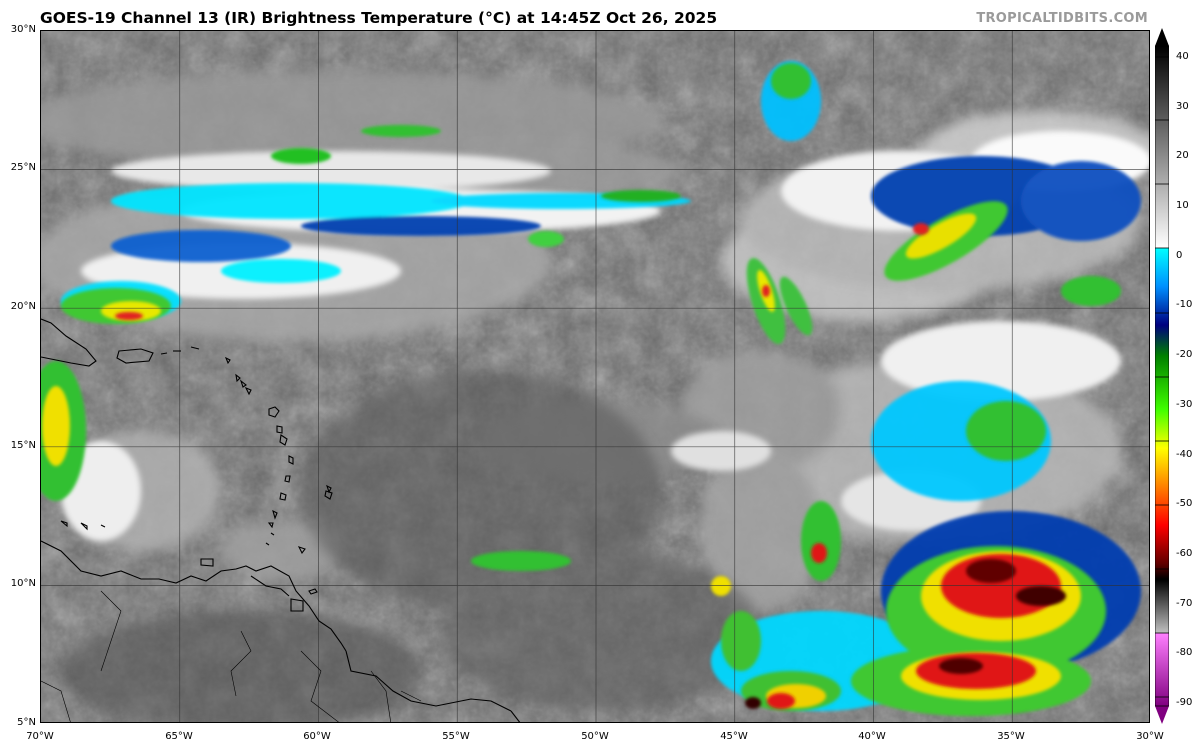 The width and height of the screenshot is (1200, 746). What do you see at coordinates (1162, 376) in the screenshot?
I see `temperature-colorbar` at bounding box center [1162, 376].